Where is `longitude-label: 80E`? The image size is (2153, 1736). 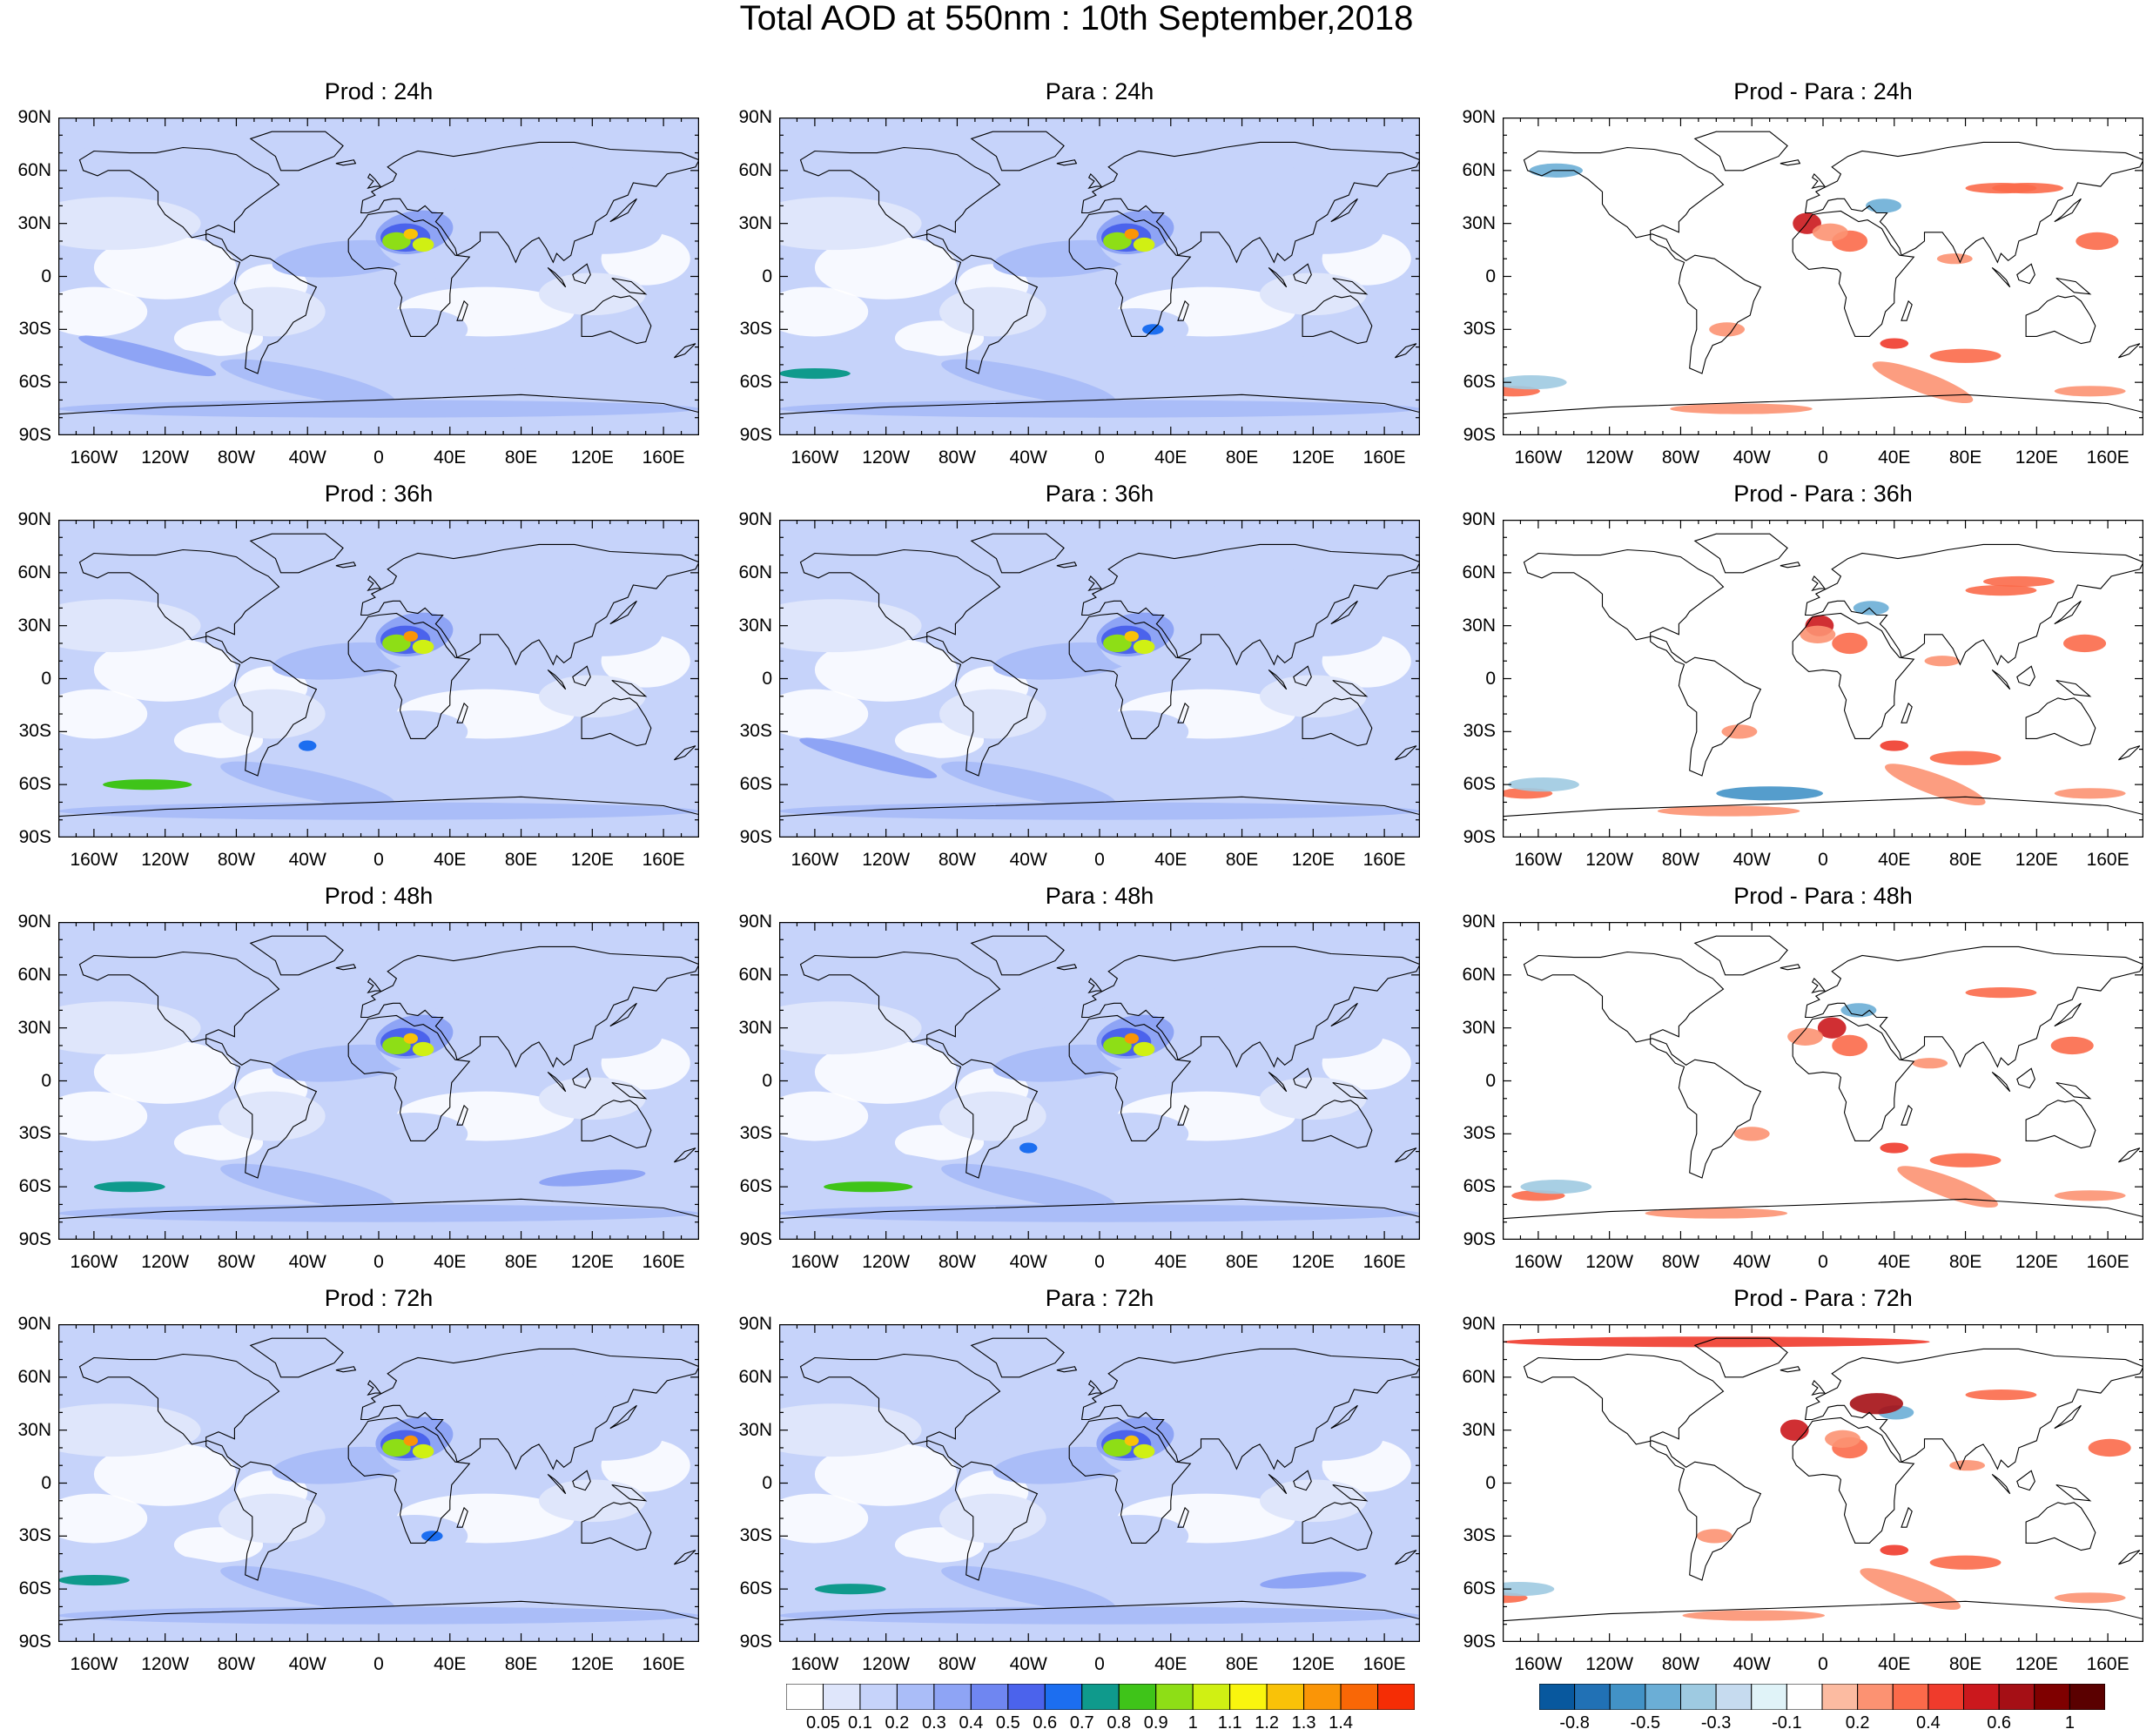 longitude-label: 80E is located at coordinates (1965, 458).